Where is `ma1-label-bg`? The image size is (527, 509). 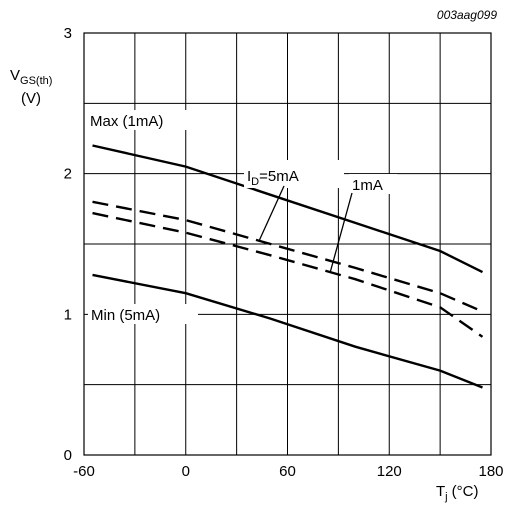 ma1-label-bg is located at coordinates (373, 184).